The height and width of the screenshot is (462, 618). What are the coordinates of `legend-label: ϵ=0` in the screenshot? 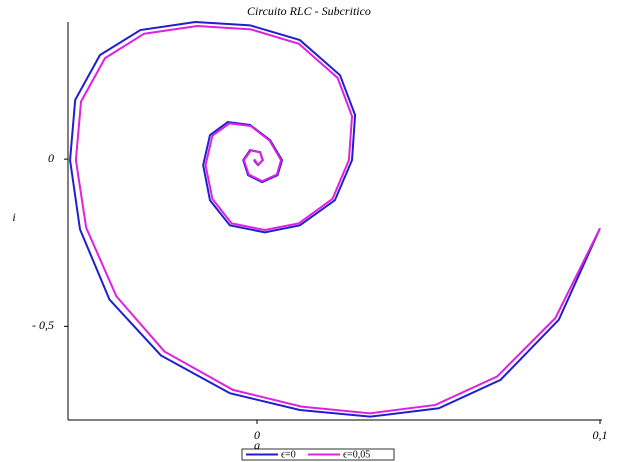 It's located at (288, 454).